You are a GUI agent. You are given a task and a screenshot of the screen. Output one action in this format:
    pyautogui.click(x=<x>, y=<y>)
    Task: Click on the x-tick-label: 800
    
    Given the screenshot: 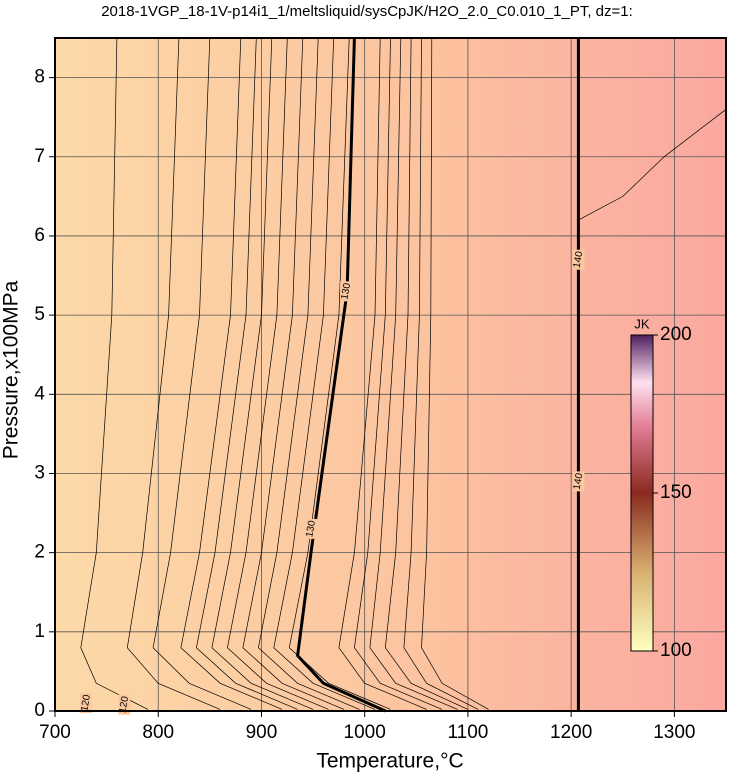 What is the action you would take?
    pyautogui.click(x=158, y=732)
    